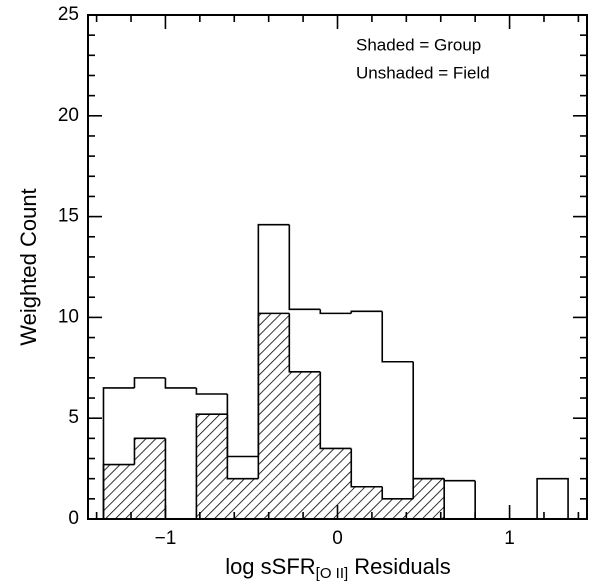 The image size is (596, 584). What do you see at coordinates (509, 538) in the screenshot?
I see `x-tick-label: 1` at bounding box center [509, 538].